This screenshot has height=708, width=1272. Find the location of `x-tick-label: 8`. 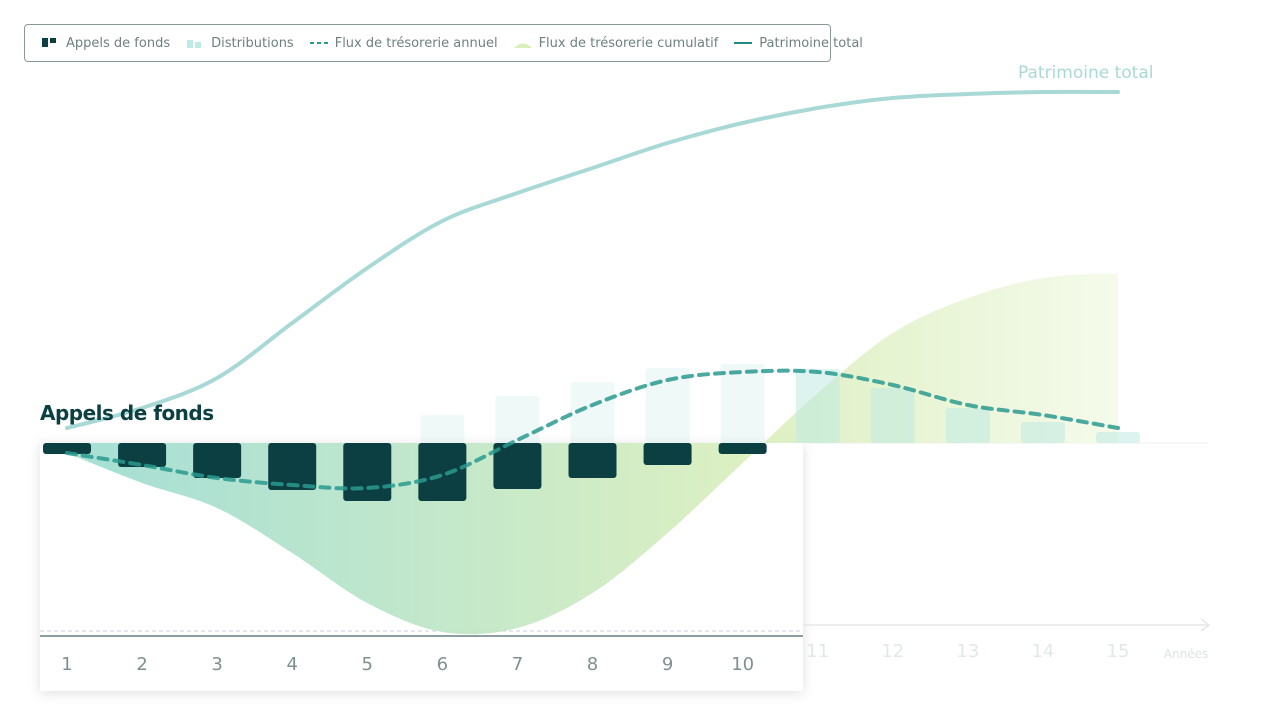

x-tick-label: 8 is located at coordinates (592, 664).